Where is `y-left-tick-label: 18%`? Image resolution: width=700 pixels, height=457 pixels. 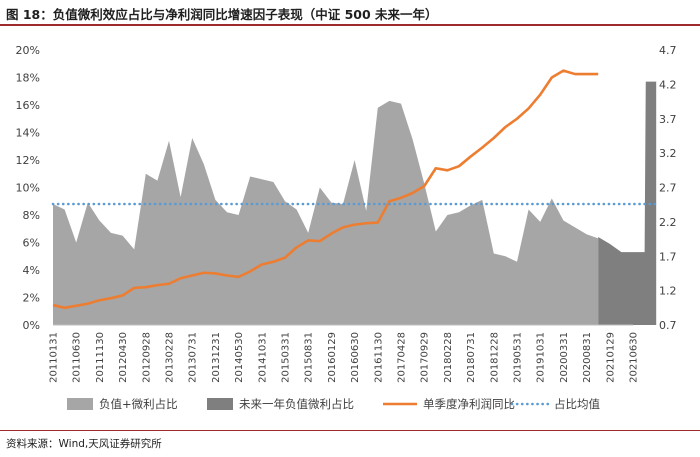
y-left-tick-label: 18% is located at coordinates (28, 78).